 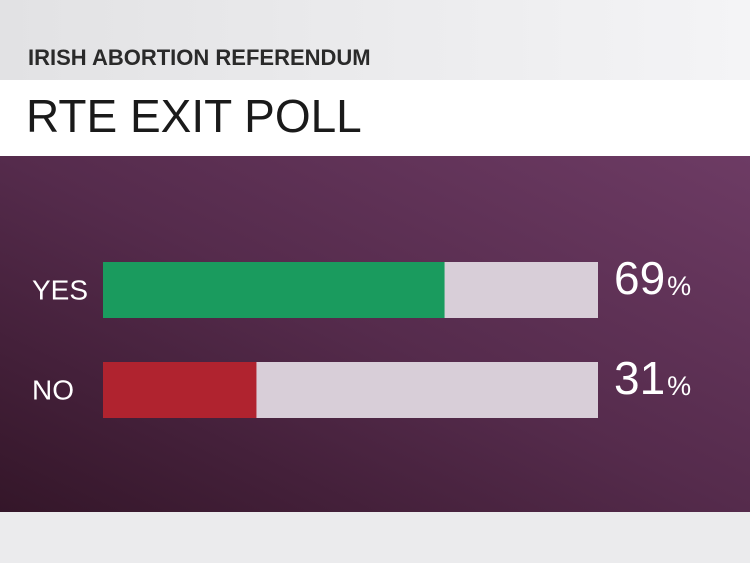 What do you see at coordinates (53, 389) in the screenshot?
I see `category-label: NO` at bounding box center [53, 389].